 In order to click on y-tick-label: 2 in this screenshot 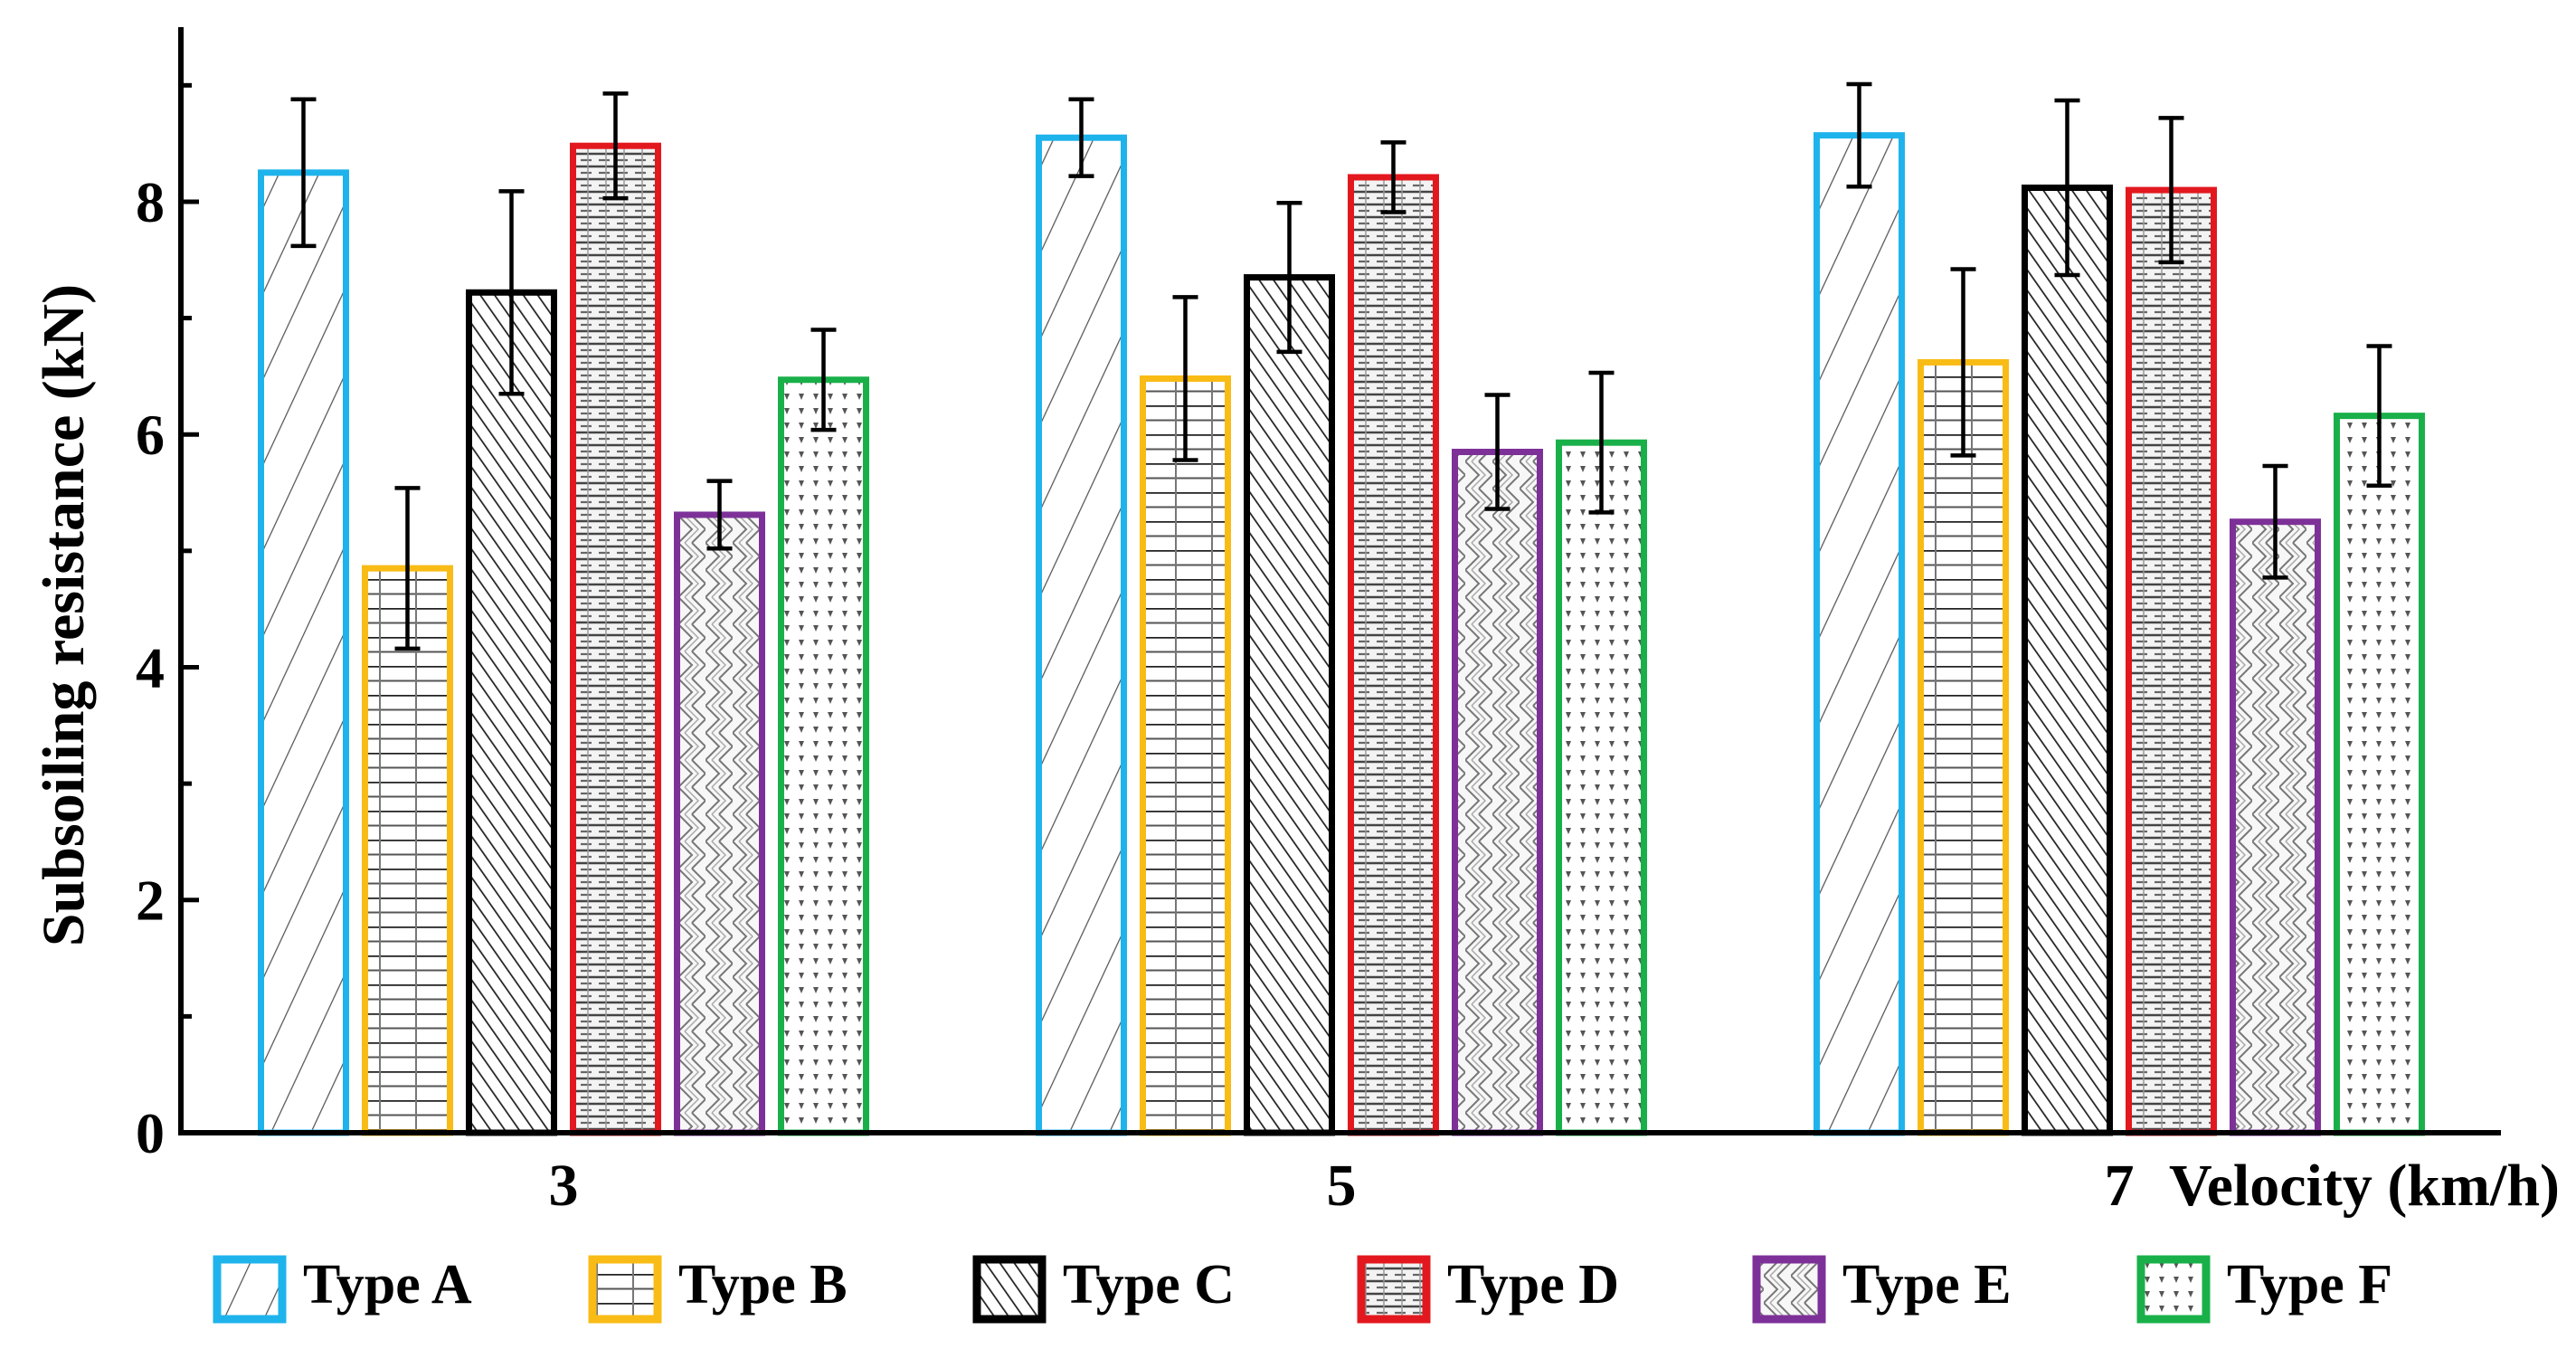, I will do `click(150, 901)`.